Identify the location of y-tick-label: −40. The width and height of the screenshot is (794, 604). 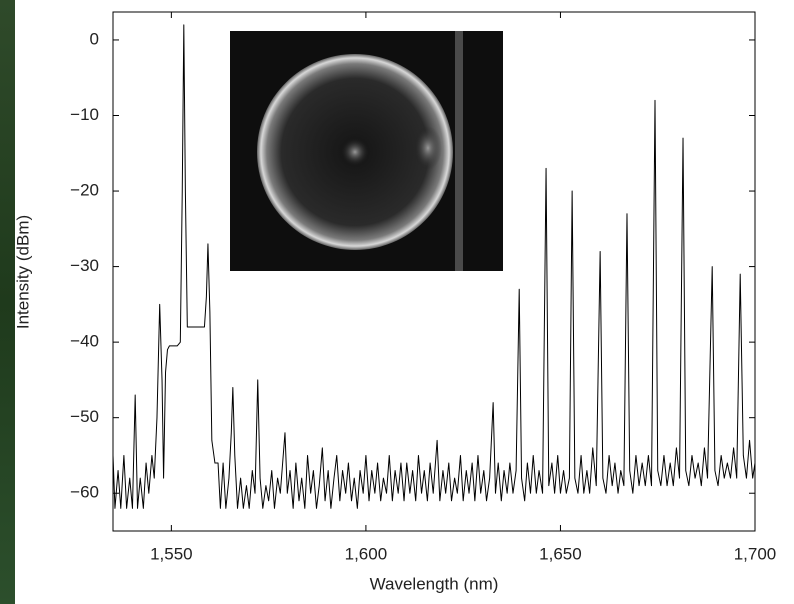
(84, 341).